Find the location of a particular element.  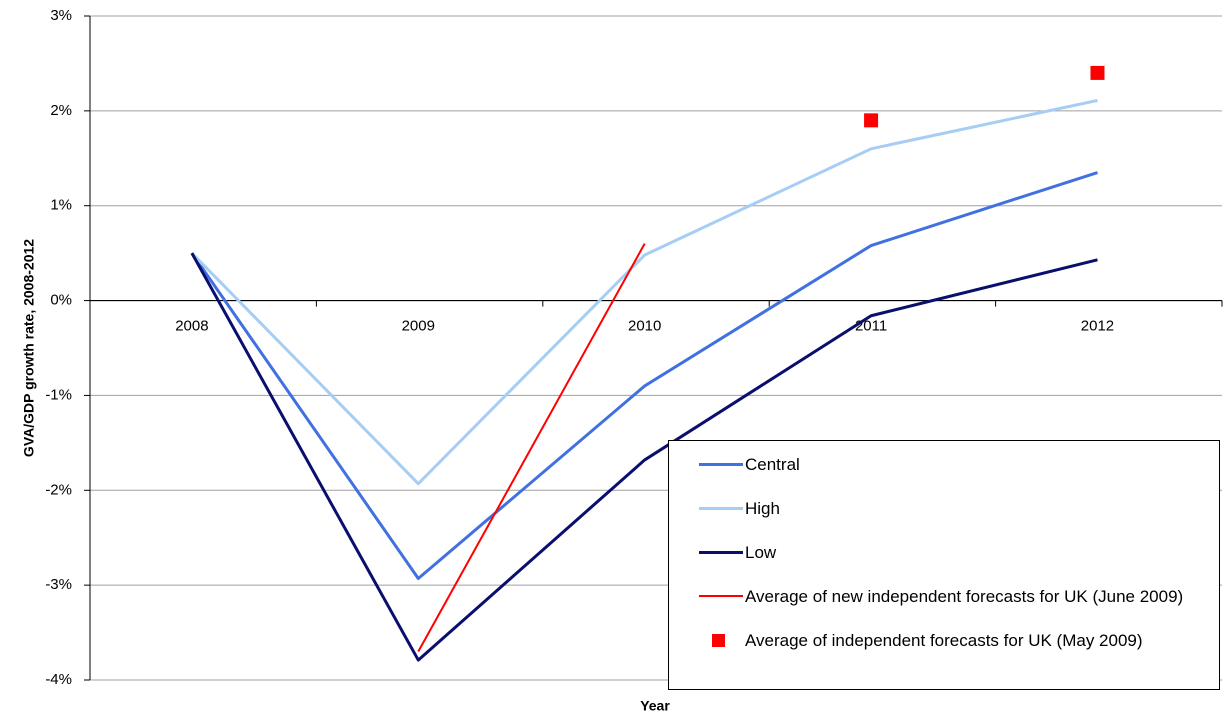

legend-label: Central is located at coordinates (772, 464).